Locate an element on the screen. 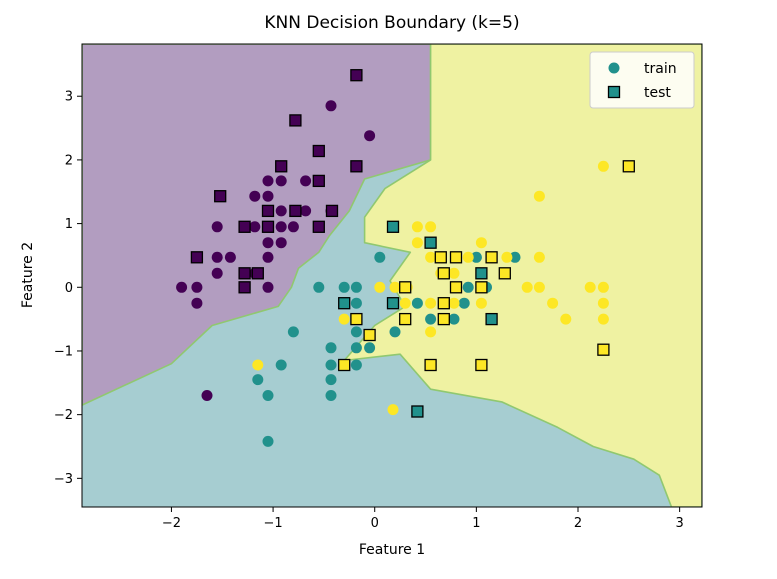 The image size is (777, 579). y-tick-label: −1 is located at coordinates (63, 351).